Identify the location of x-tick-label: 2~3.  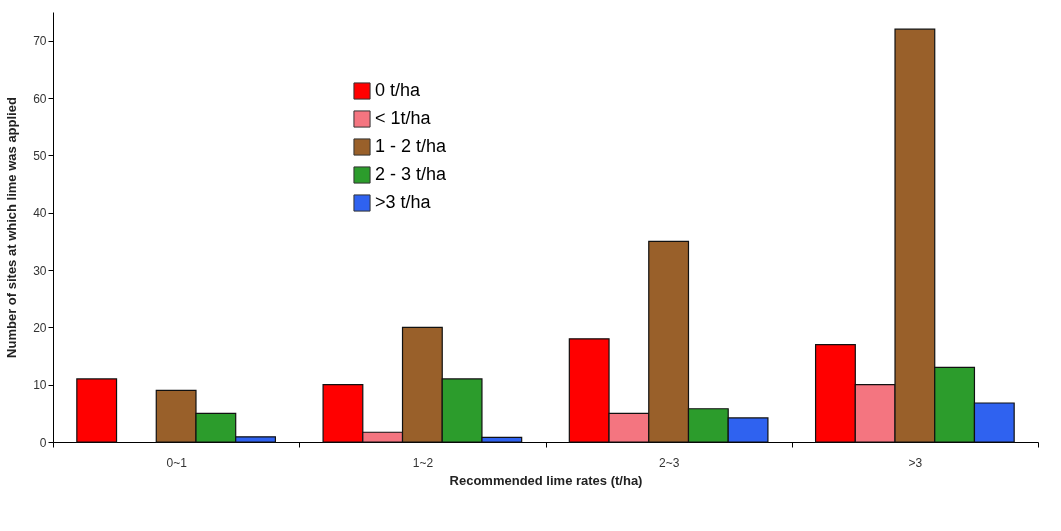
(669, 462).